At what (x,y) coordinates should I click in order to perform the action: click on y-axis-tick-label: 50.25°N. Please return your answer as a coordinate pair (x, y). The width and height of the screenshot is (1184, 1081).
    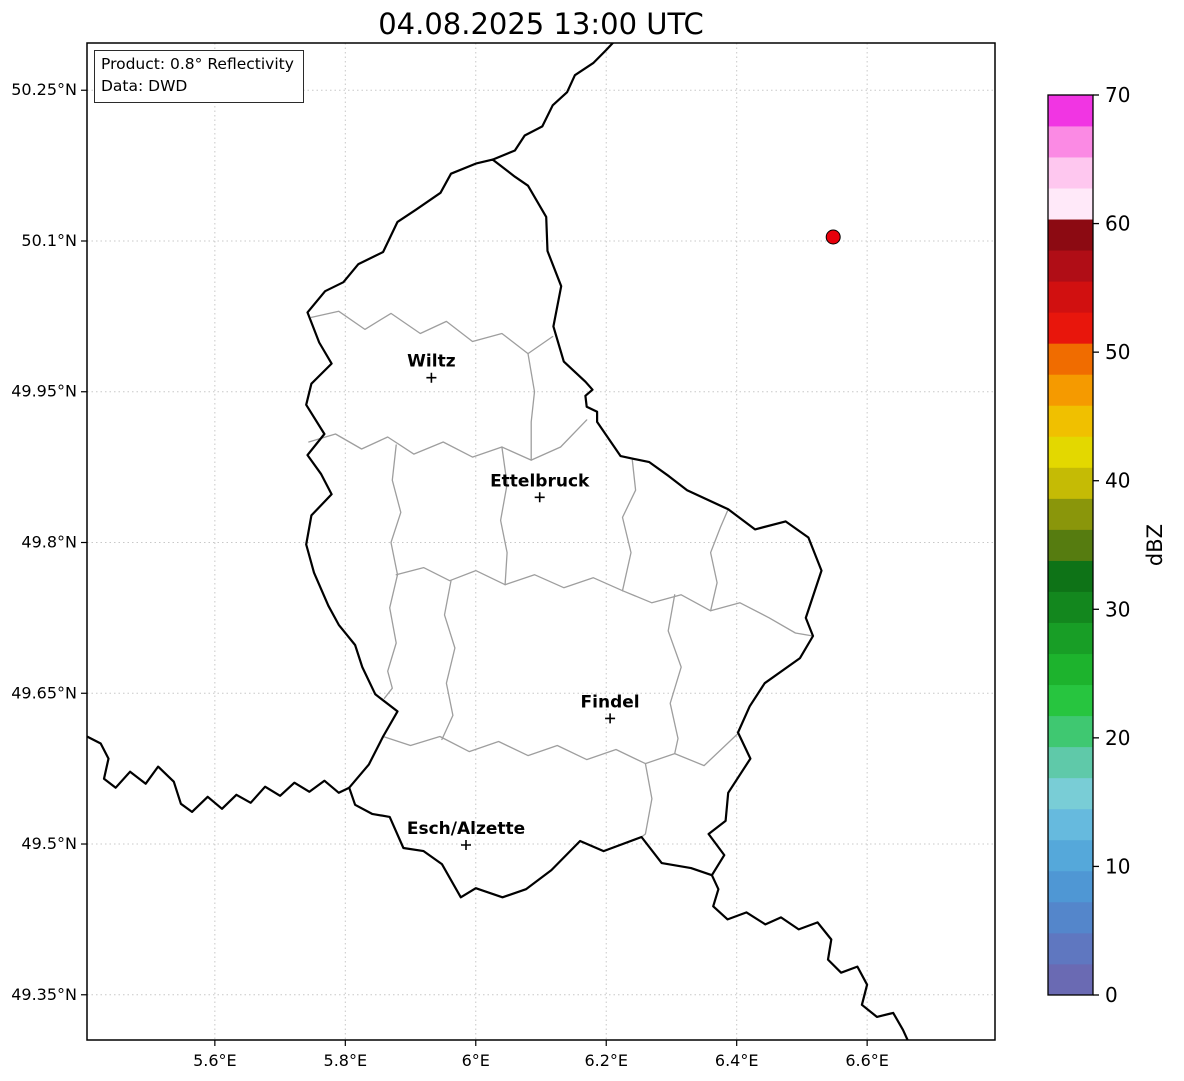
    Looking at the image, I should click on (44, 89).